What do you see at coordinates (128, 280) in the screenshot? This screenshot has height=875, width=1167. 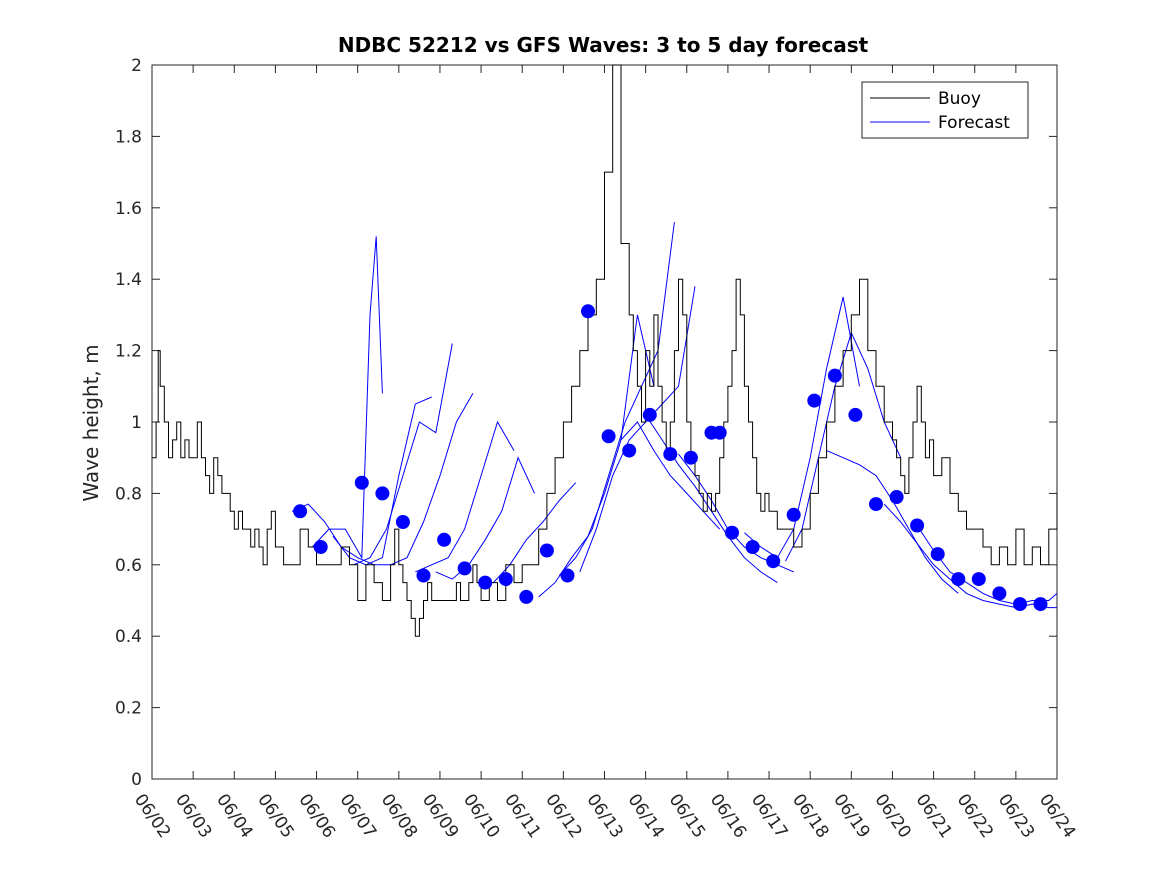 I see `y-tick-label: 1.4` at bounding box center [128, 280].